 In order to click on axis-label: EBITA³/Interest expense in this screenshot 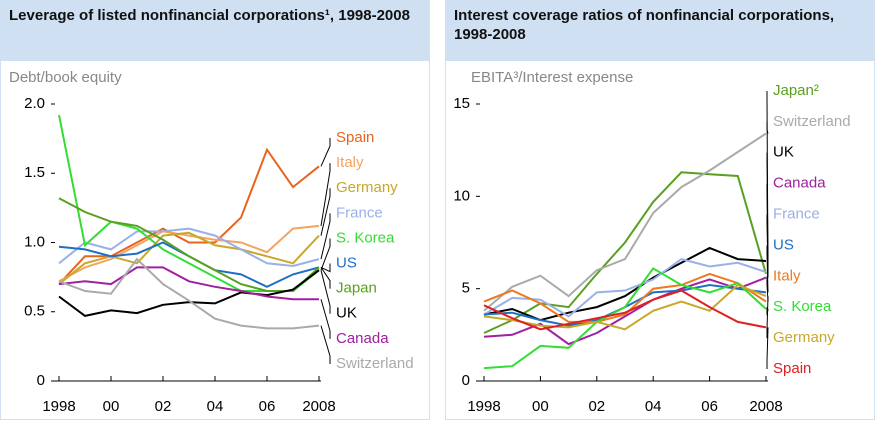, I will do `click(552, 77)`.